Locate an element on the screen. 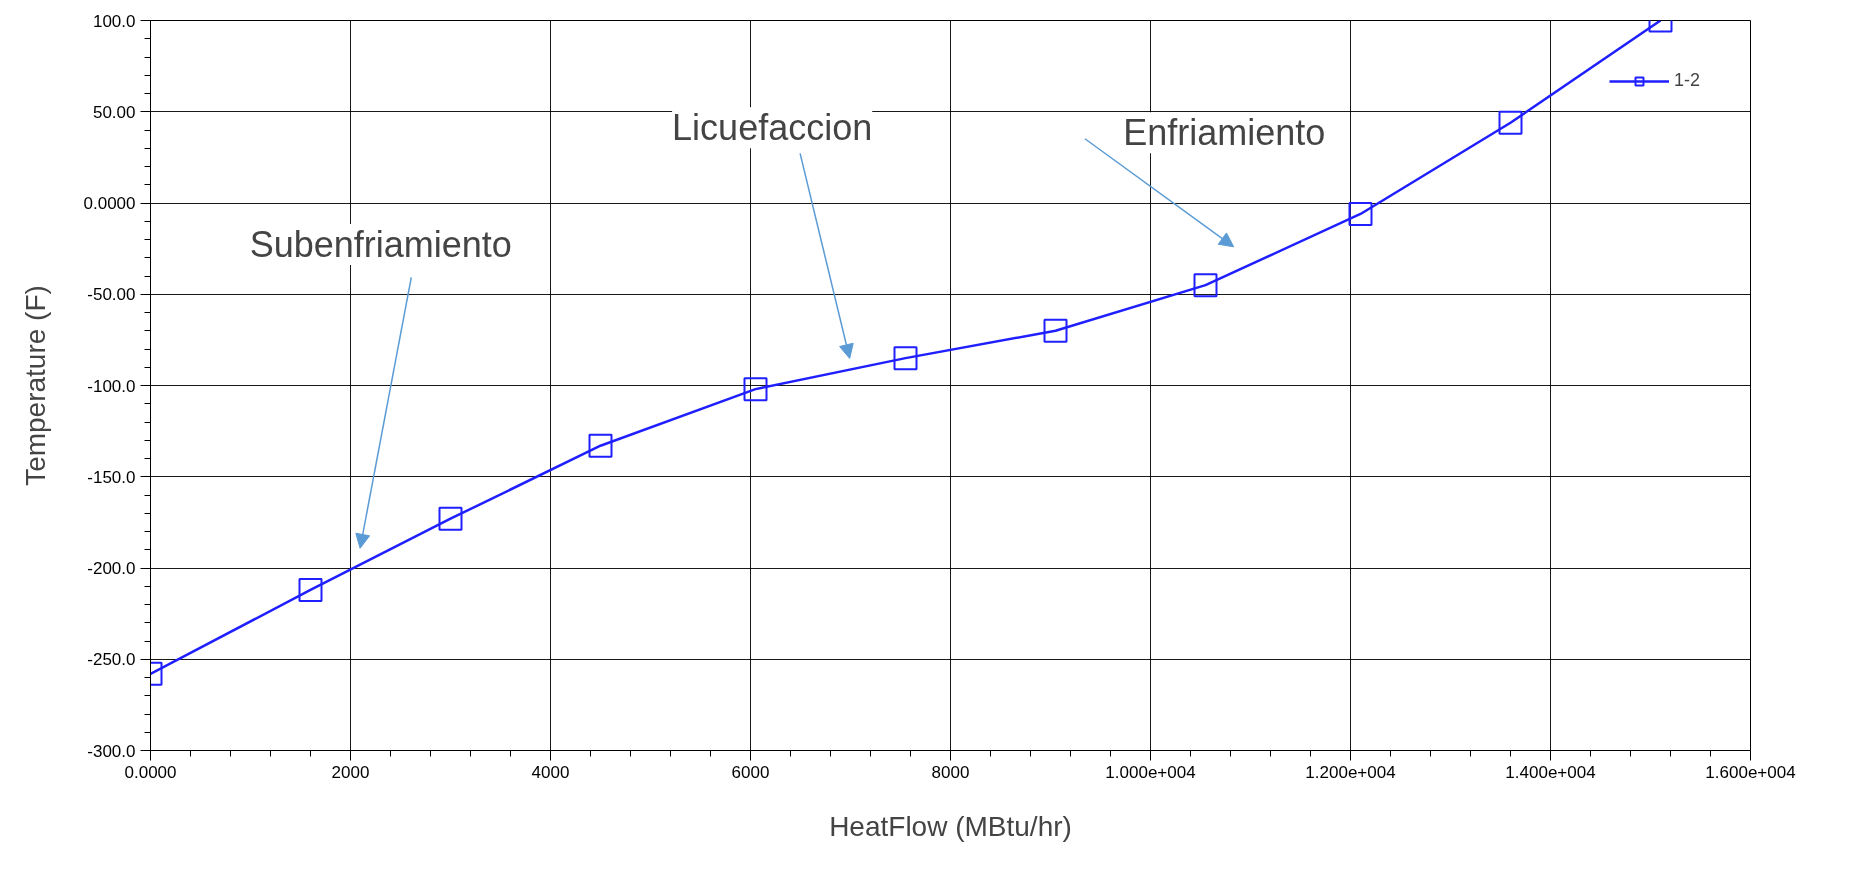  y-tick-label: -100.0 is located at coordinates (111, 386).